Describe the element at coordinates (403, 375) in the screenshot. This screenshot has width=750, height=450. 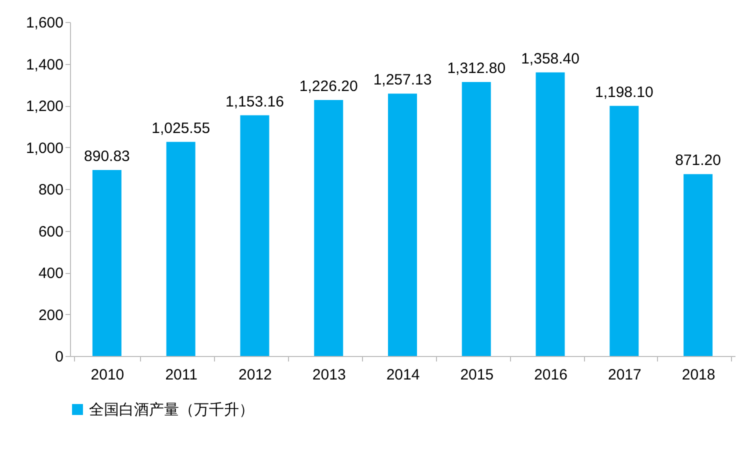
I see `x-tick-label: 2014` at that location.